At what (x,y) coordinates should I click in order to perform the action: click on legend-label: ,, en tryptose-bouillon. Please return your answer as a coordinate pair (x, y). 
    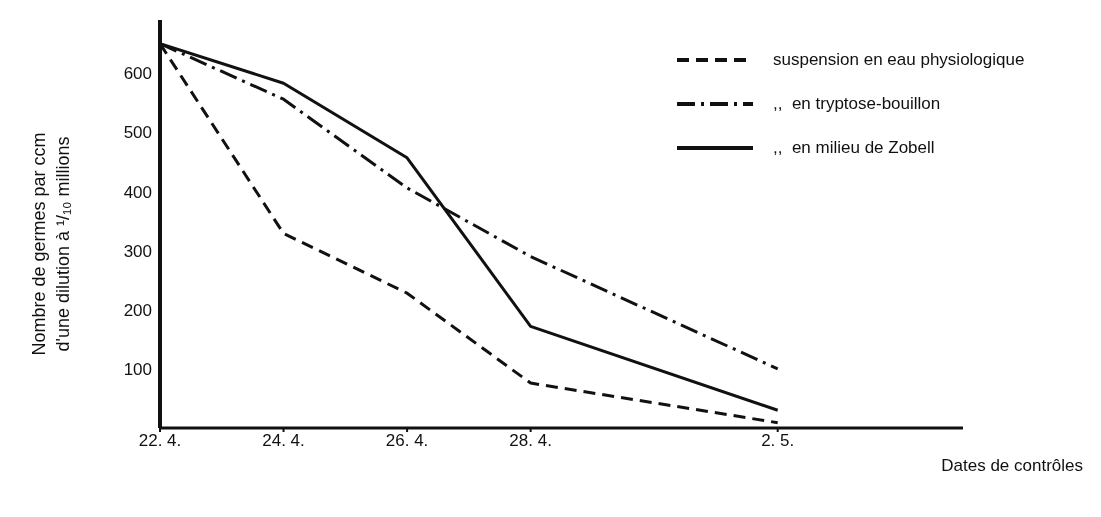
    Looking at the image, I should click on (857, 104).